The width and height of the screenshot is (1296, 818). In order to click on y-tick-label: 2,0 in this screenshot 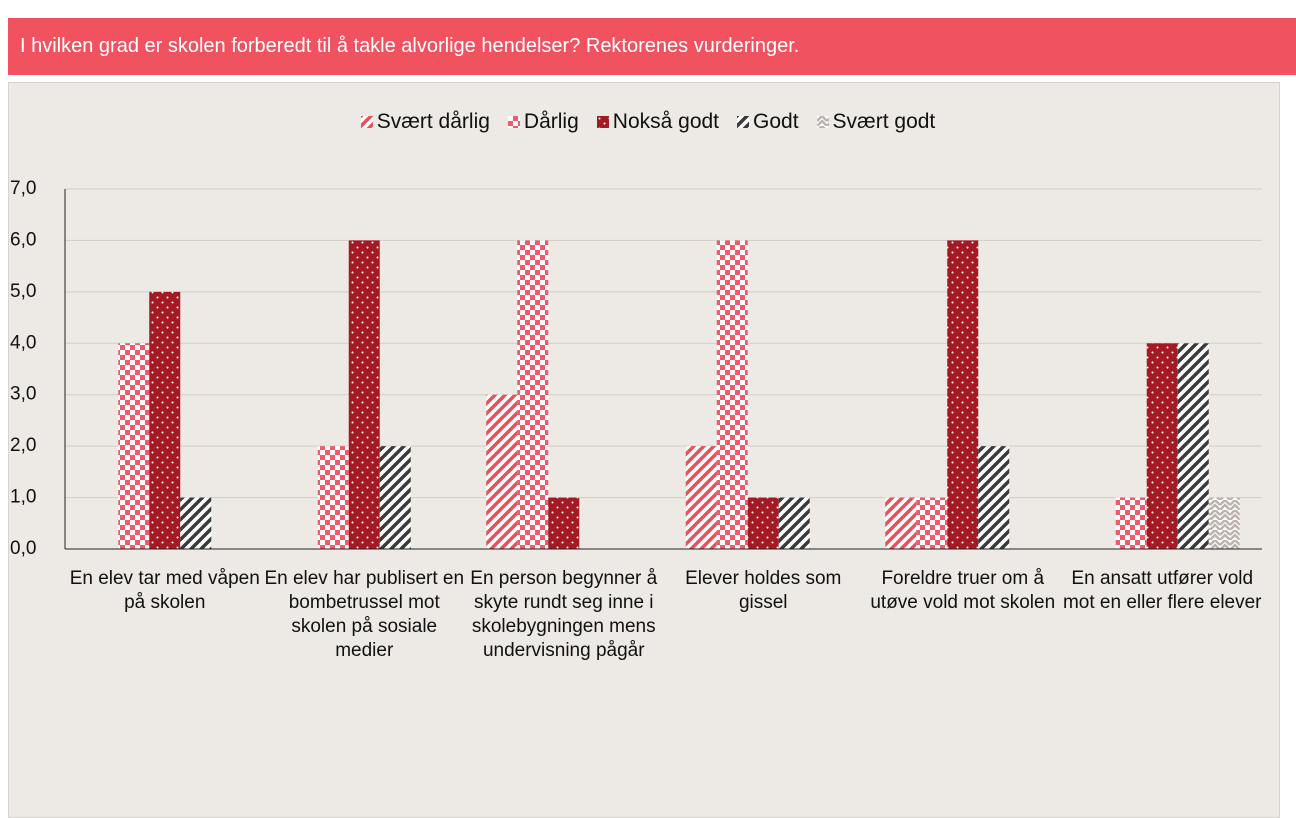, I will do `click(23, 445)`.